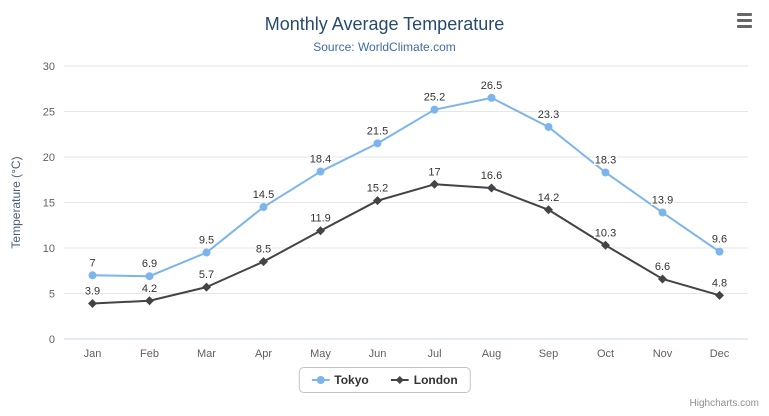 The height and width of the screenshot is (416, 769). Describe the element at coordinates (263, 250) in the screenshot. I see `london-data-label: 8.5` at that location.